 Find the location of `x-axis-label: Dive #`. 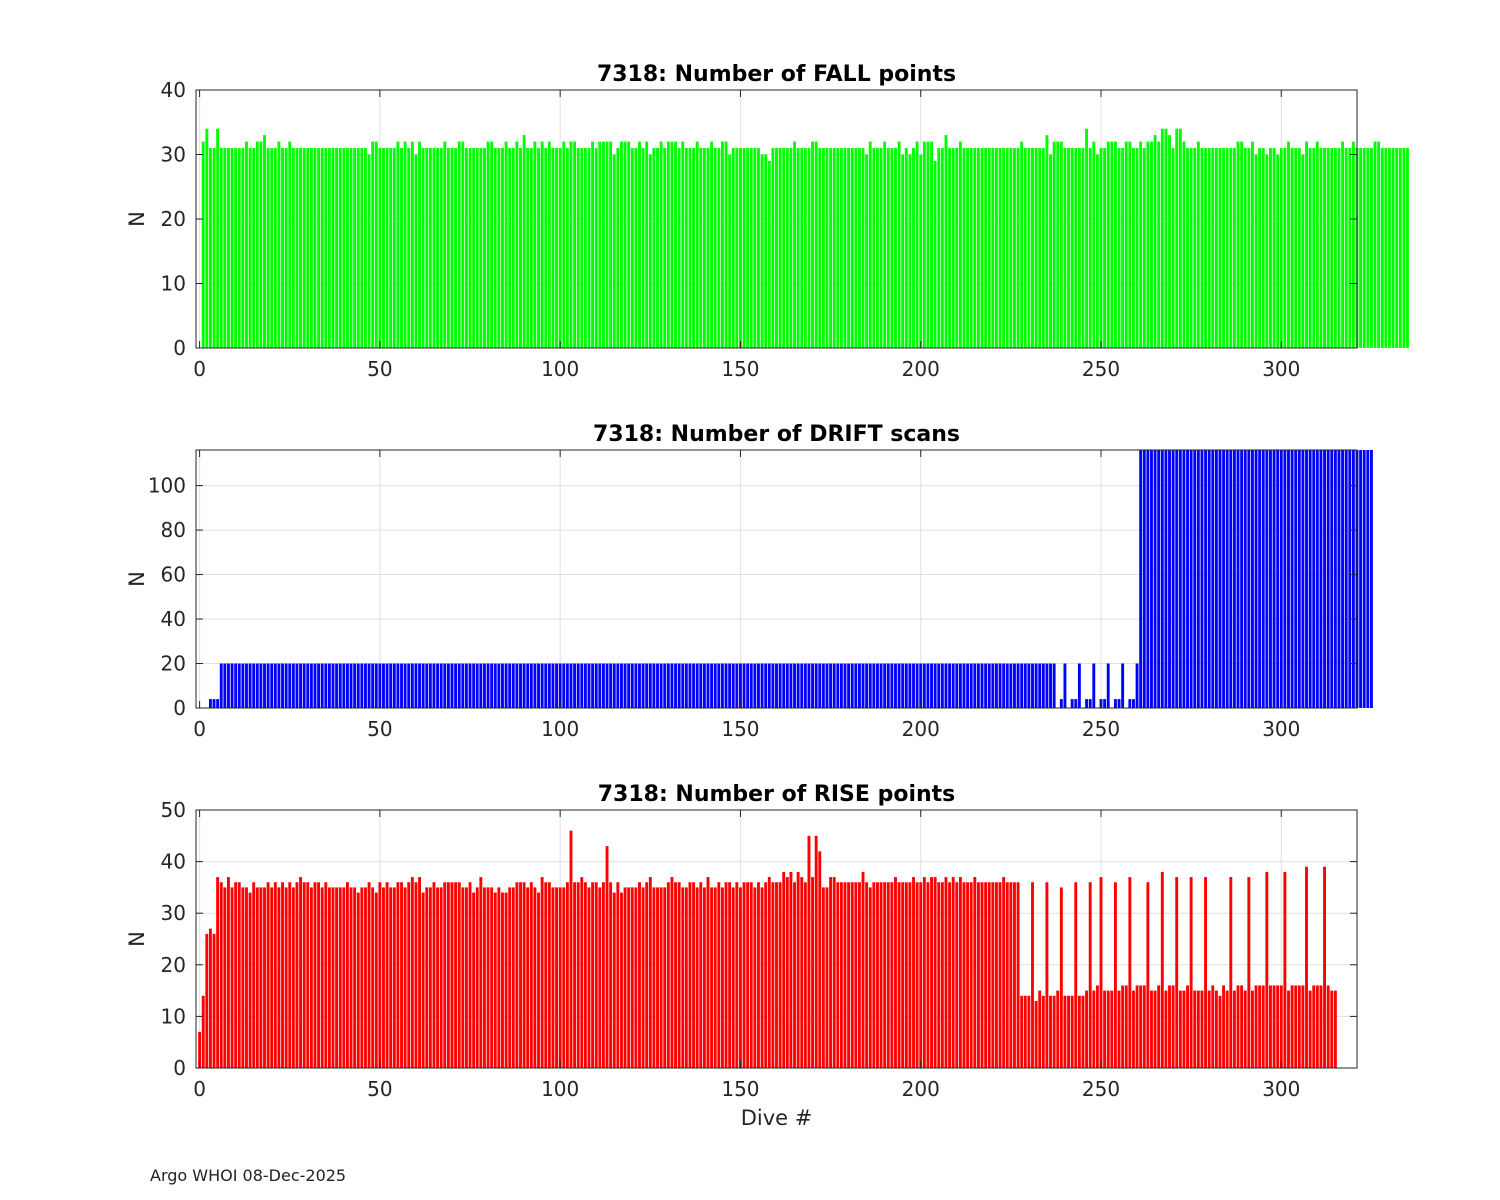

x-axis-label: Dive # is located at coordinates (777, 1118).